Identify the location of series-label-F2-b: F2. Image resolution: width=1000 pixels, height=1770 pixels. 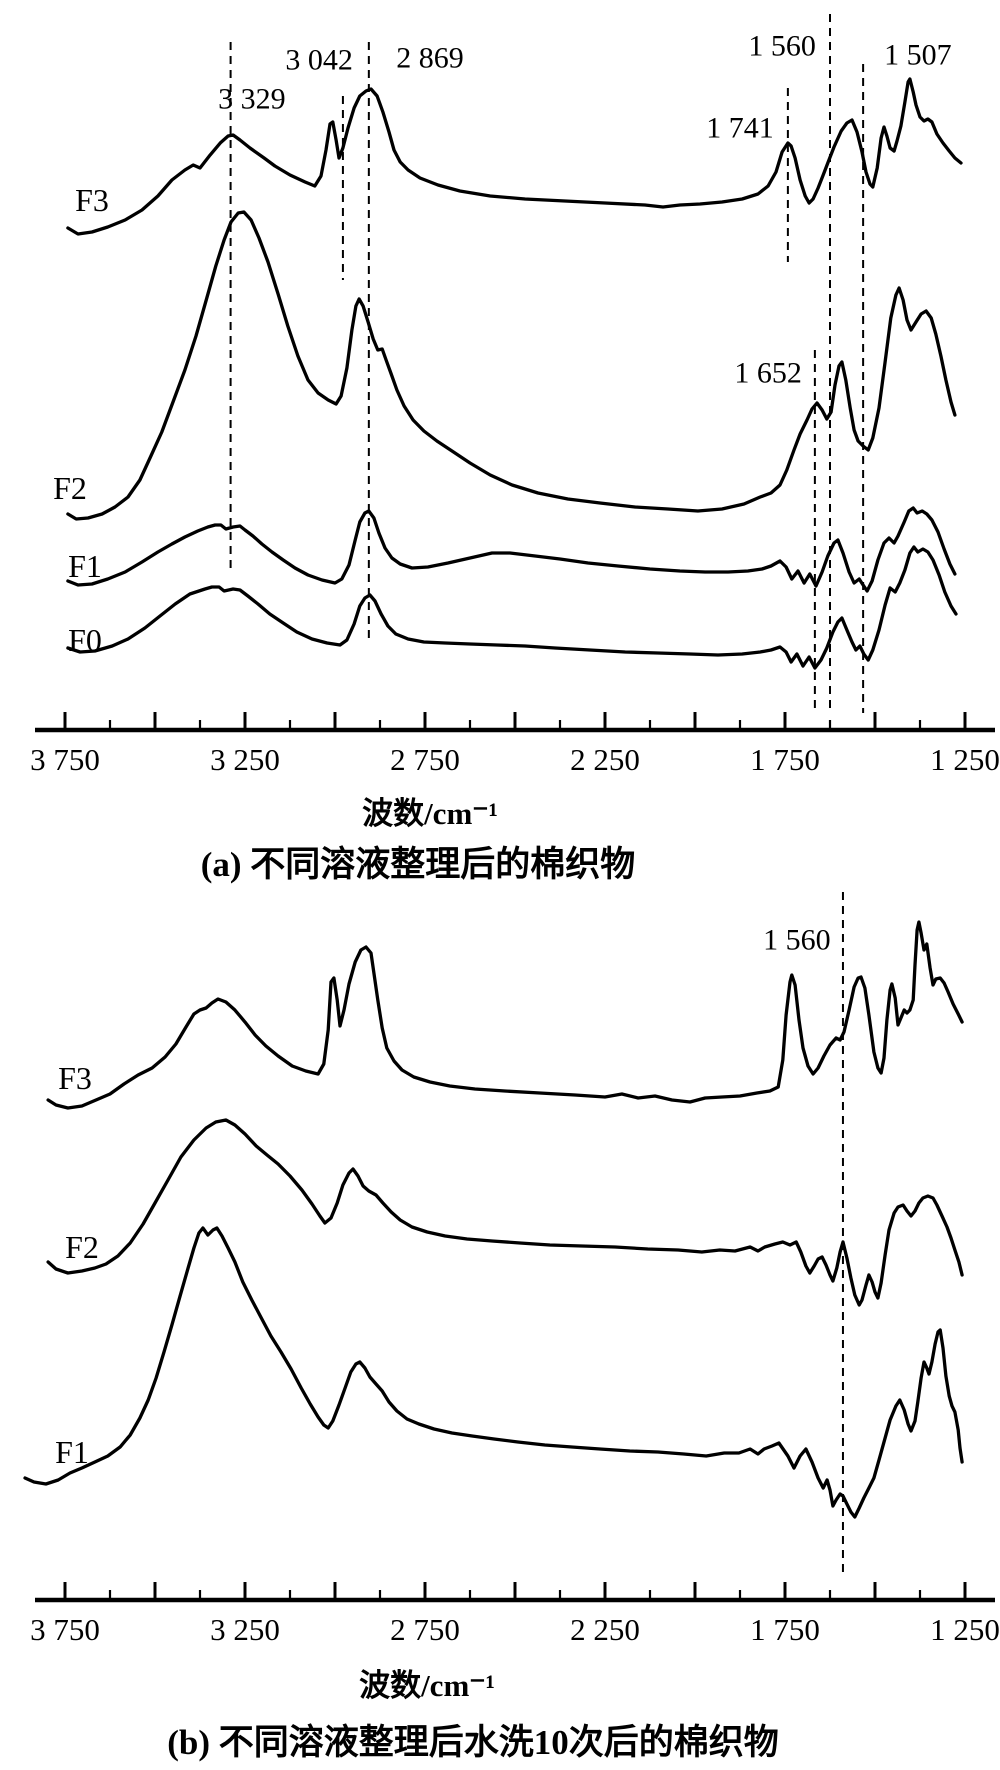
(82, 1247).